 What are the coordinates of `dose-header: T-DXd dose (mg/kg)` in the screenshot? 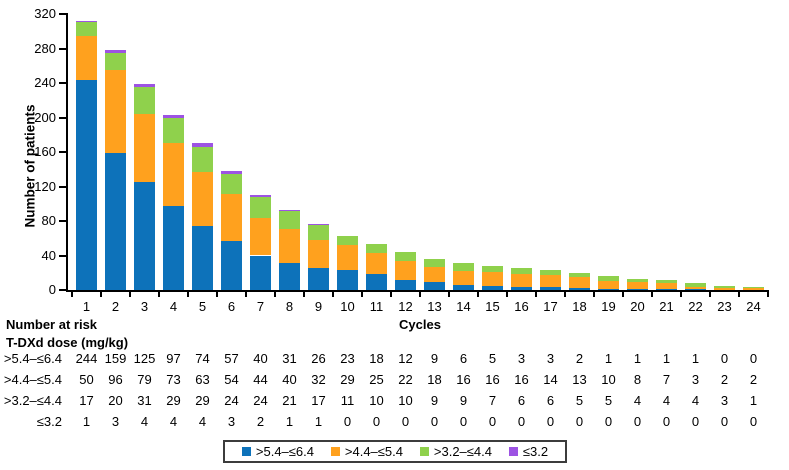 It's located at (67, 342).